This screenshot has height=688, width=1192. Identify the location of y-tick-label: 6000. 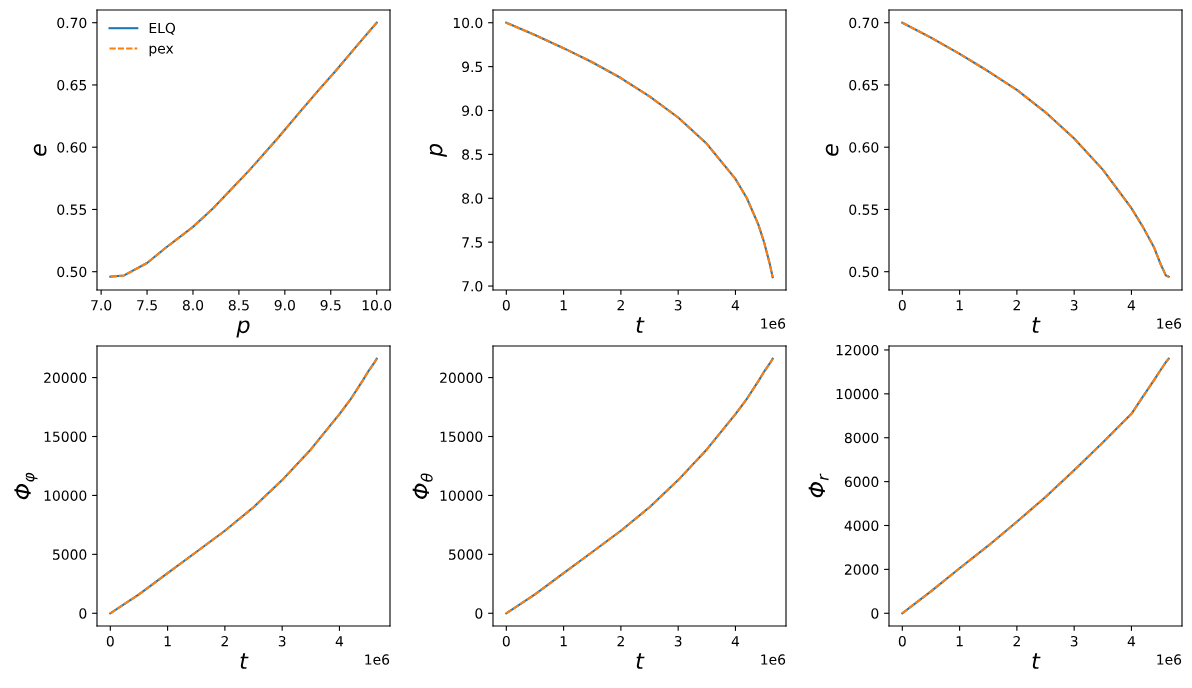
(861, 482).